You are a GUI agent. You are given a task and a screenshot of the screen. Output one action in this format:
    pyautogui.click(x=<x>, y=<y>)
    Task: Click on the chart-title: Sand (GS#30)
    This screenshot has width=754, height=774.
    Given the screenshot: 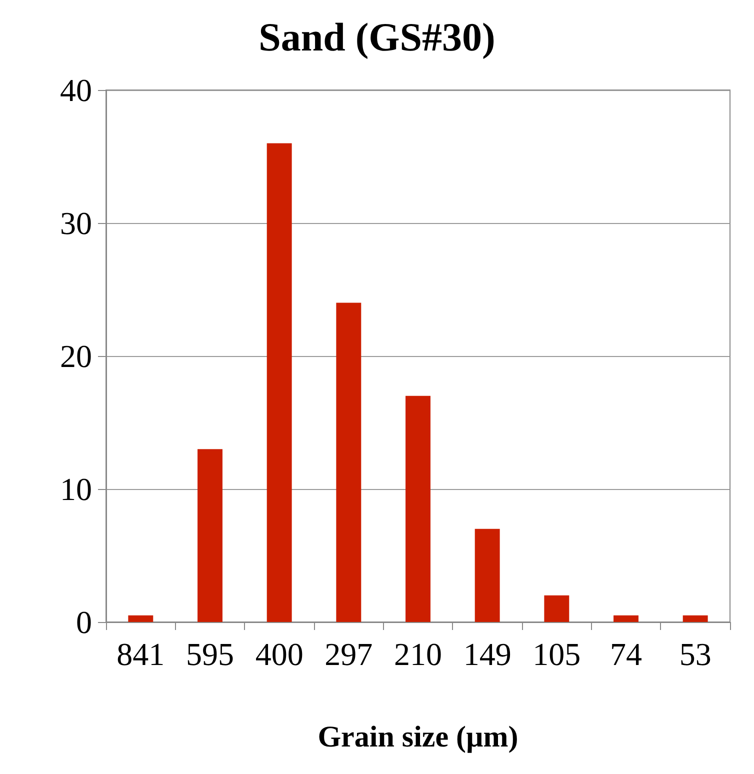 What is the action you would take?
    pyautogui.click(x=377, y=37)
    